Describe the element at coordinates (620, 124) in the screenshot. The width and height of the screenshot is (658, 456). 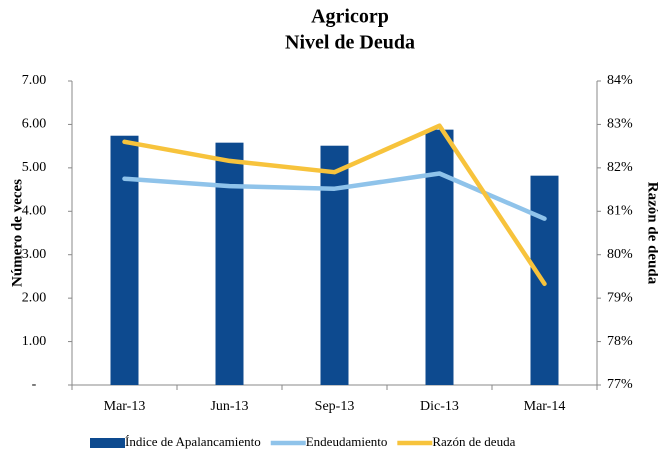
I see `y2-tick-label: 83%` at that location.